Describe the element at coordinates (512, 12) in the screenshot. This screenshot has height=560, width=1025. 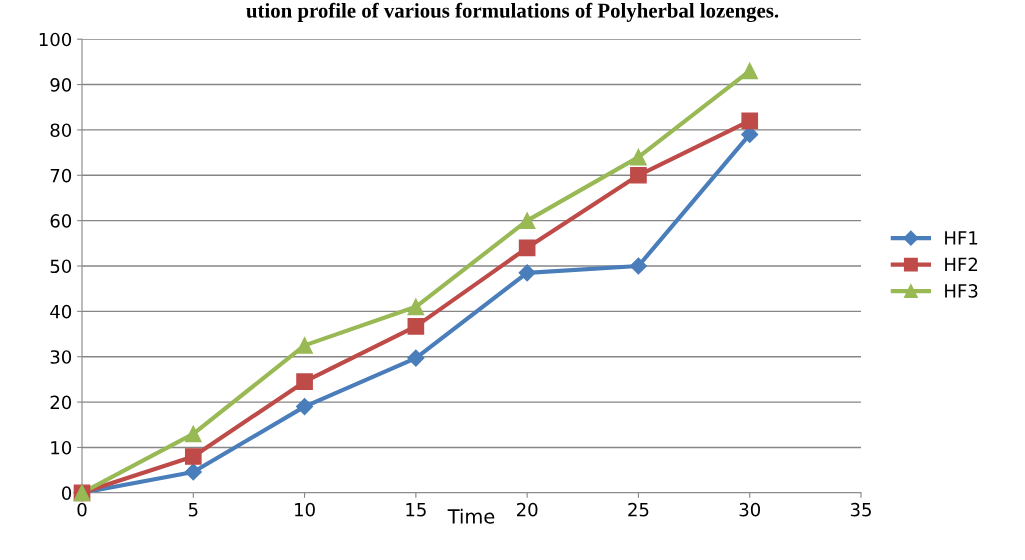
I see `chart-title: ution profile of various formulations of Polyherbal lozenges.` at that location.